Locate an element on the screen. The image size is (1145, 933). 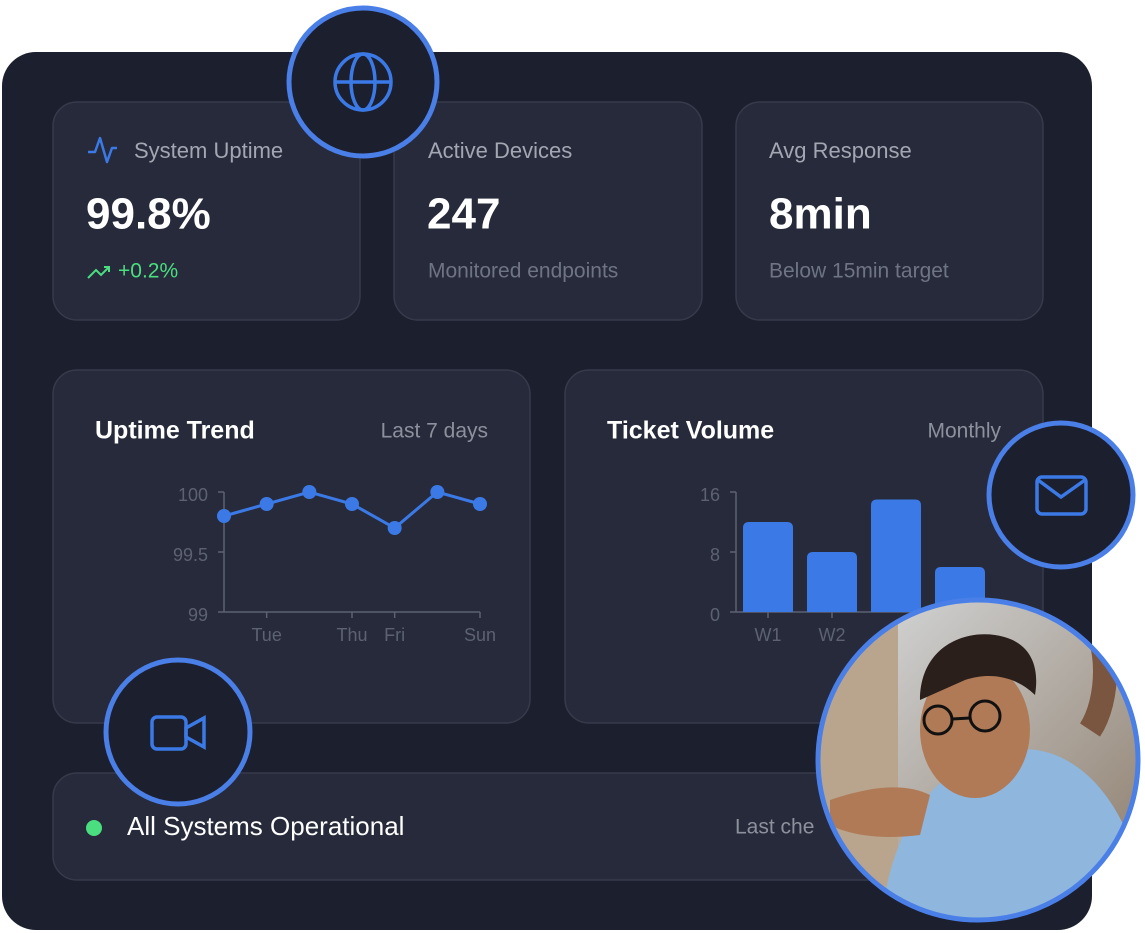
status-dot is located at coordinates (94, 828).